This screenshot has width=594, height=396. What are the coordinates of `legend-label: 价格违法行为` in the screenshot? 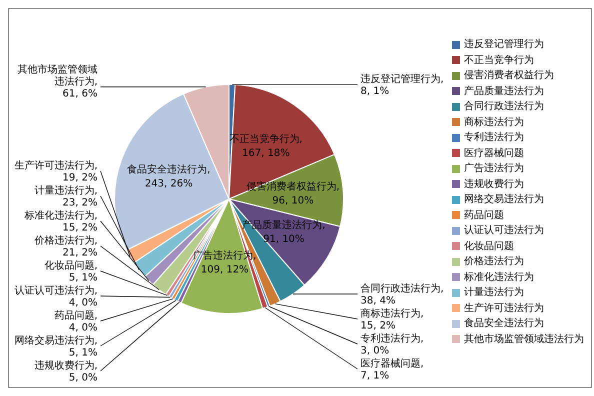 It's located at (494, 261).